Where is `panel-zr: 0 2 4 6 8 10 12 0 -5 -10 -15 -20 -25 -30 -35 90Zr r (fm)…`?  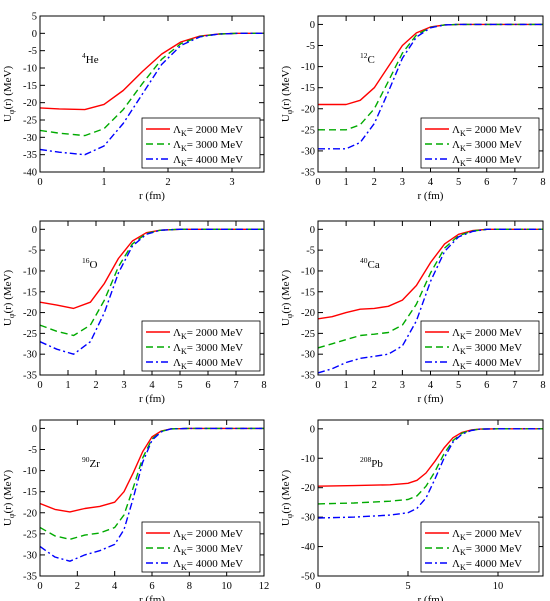 panel-zr: 0 2 4 6 8 10 12 0 -5 -10 -15 -20 -25 -30 -35 90Zr r (fm)… is located at coordinates (136, 510).